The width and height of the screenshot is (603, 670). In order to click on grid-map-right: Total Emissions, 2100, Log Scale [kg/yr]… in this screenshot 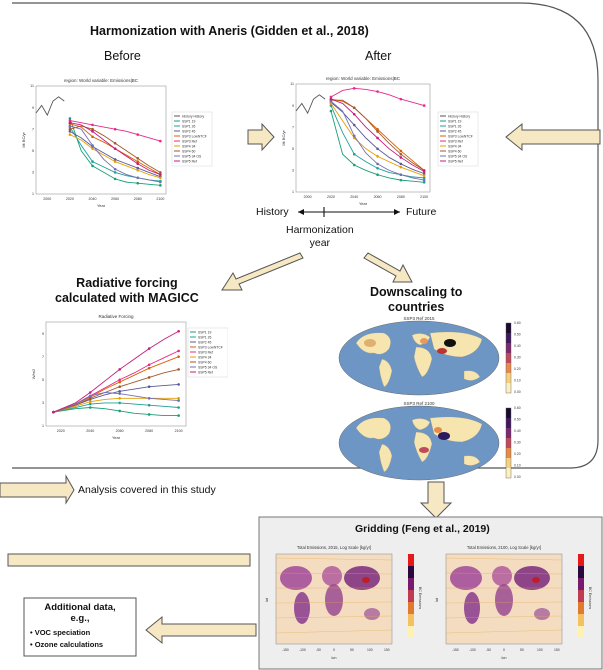, I will do `click(513, 602)`.